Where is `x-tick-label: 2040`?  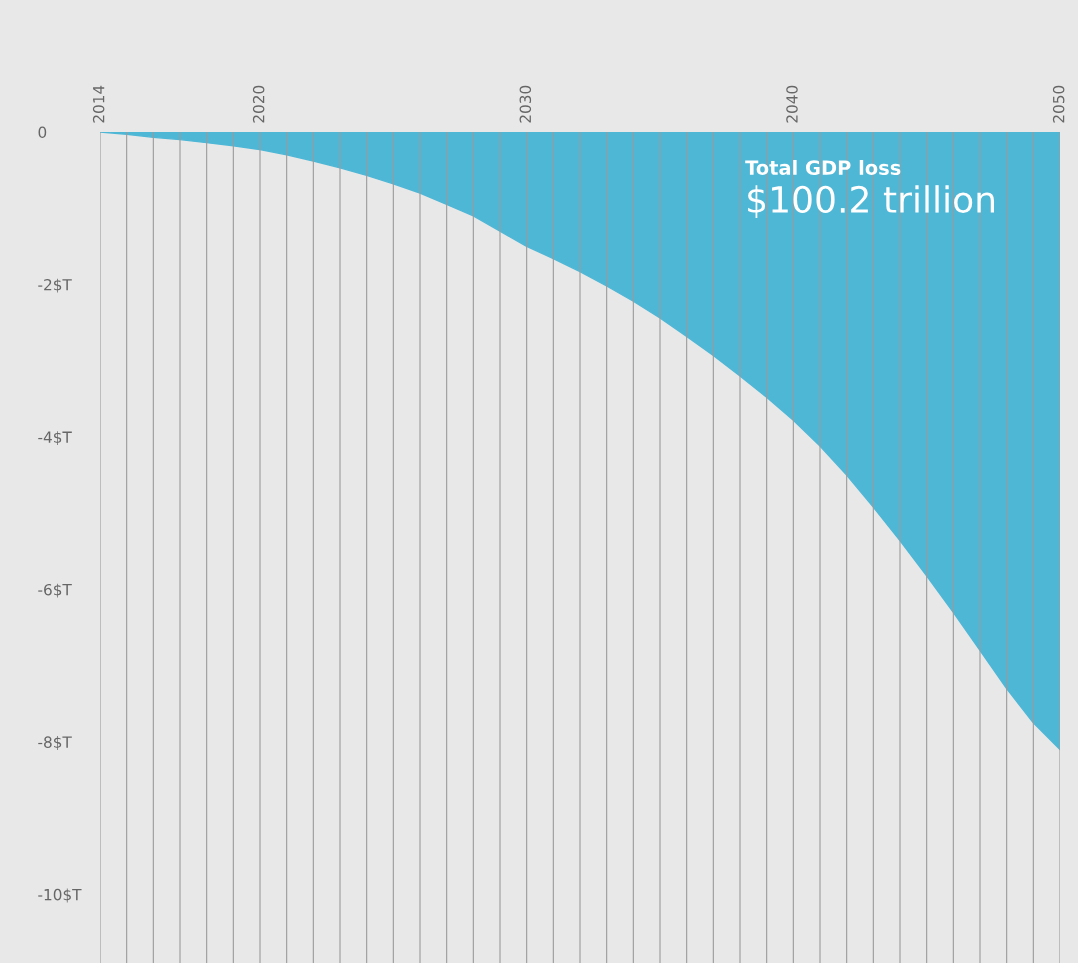 x-tick-label: 2040 is located at coordinates (792, 104).